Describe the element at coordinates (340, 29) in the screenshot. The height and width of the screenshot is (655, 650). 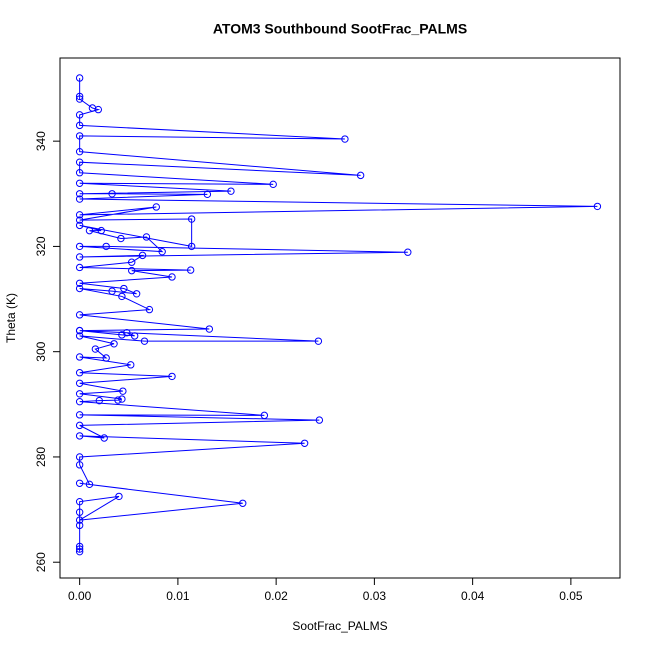
I see `chart-title: ATOM3 Southbound SootFrac_PALMS` at that location.